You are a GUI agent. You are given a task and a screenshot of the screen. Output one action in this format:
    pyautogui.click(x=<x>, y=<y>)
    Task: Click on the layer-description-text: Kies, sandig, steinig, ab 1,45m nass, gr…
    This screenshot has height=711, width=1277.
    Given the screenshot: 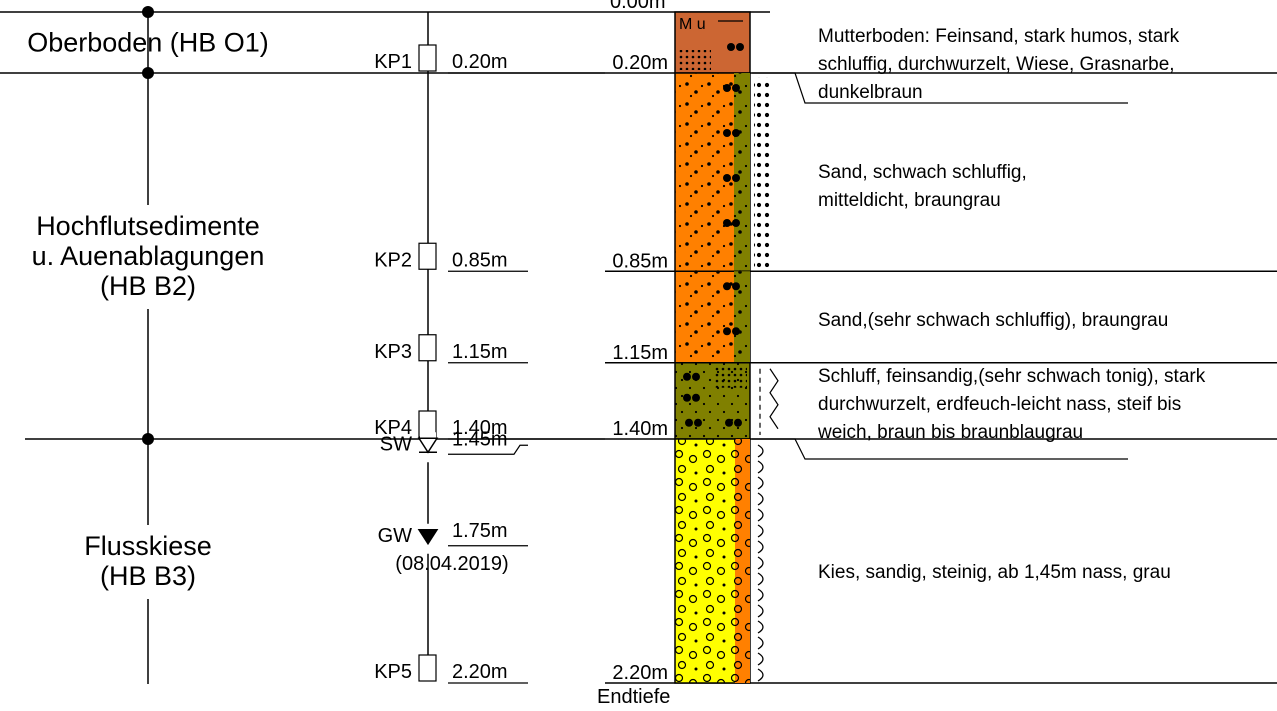 What is the action you would take?
    pyautogui.click(x=994, y=572)
    